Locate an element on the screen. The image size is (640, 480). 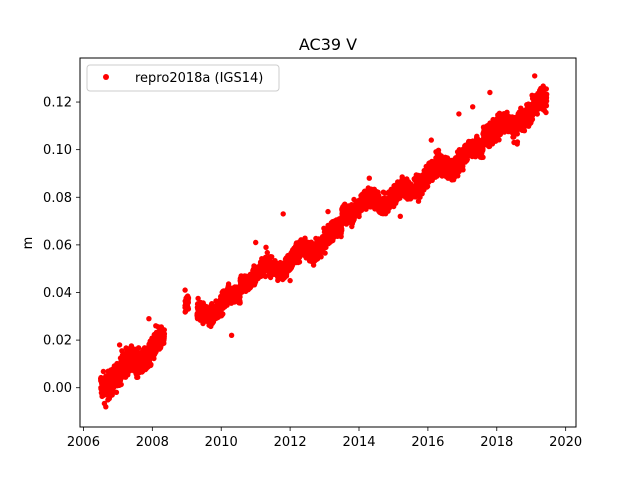
y-tick-label: 0.12 is located at coordinates (57, 103).